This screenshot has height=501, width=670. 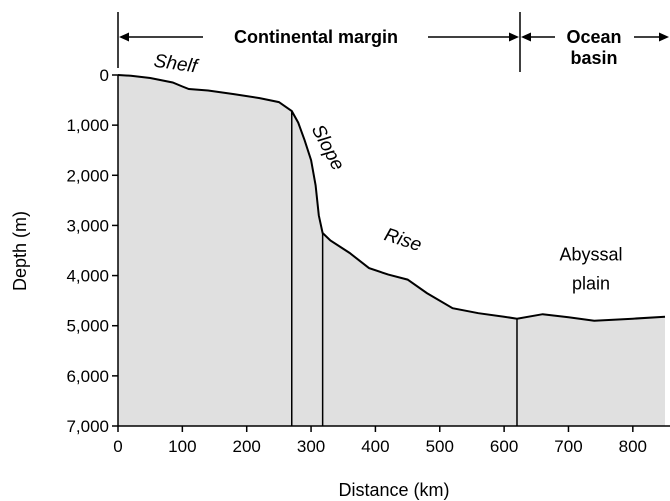 What do you see at coordinates (124, 37) in the screenshot?
I see `margin-arrow-left-head` at bounding box center [124, 37].